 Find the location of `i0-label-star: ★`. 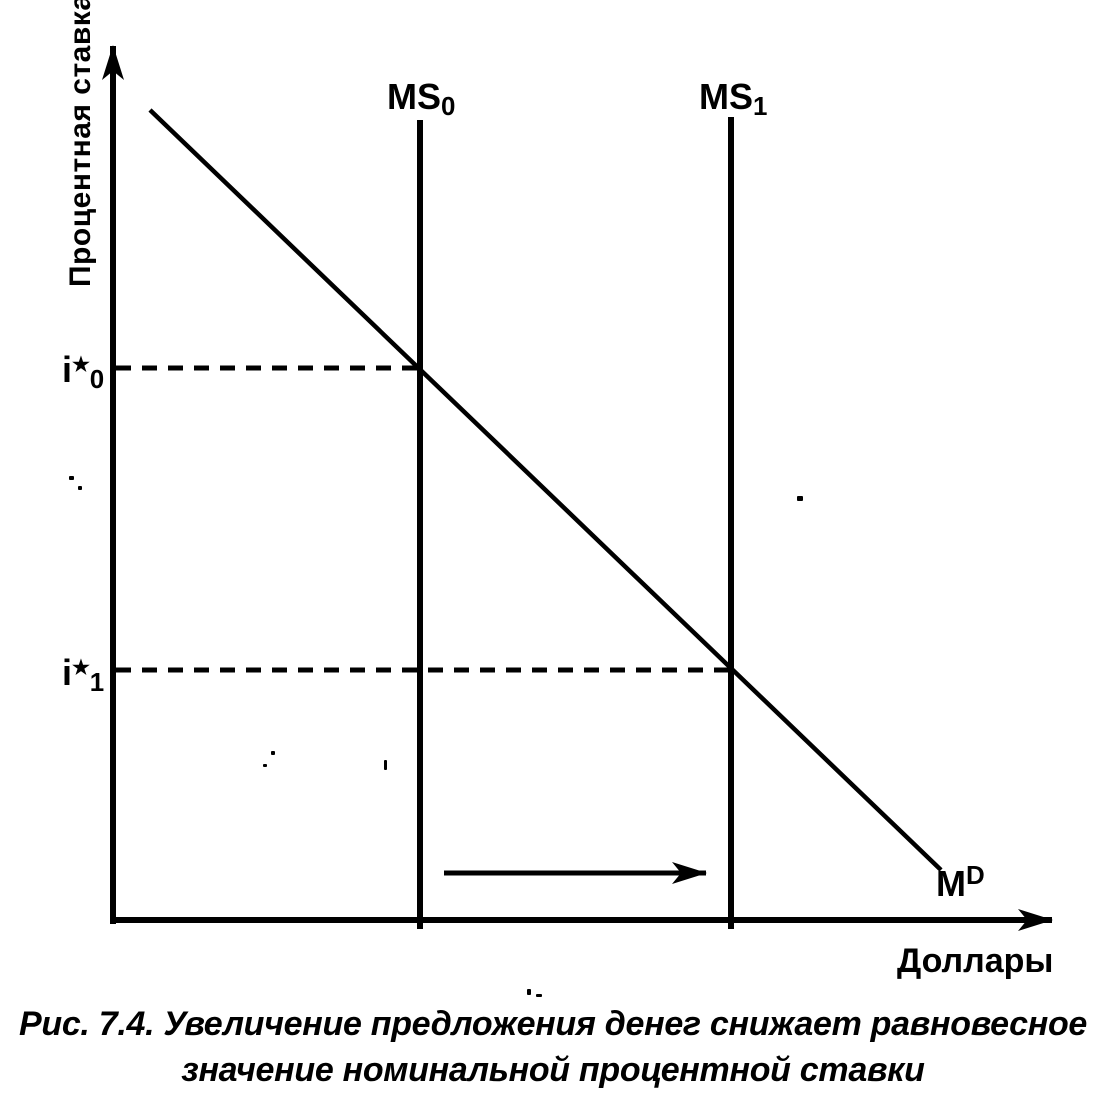

i0-label-star: ★ is located at coordinates (81, 365).